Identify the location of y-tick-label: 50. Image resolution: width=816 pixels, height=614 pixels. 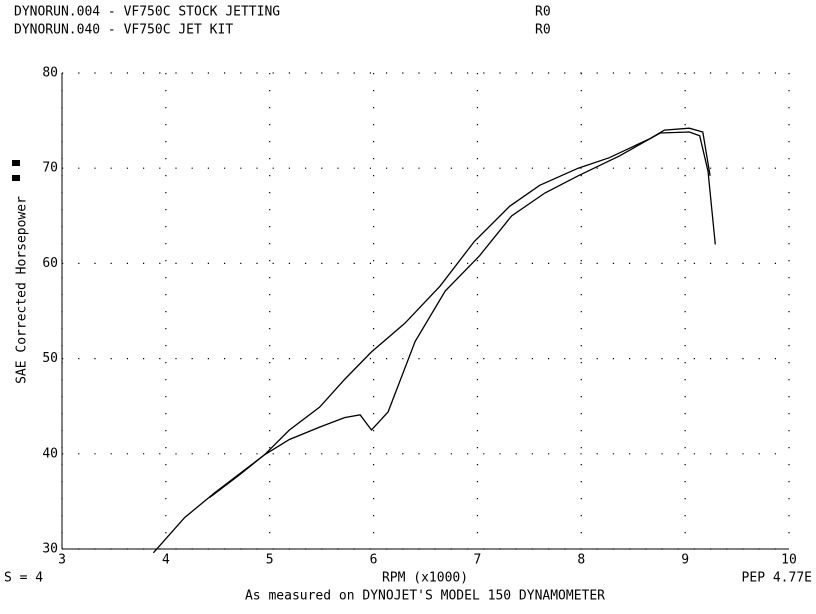
(50, 358).